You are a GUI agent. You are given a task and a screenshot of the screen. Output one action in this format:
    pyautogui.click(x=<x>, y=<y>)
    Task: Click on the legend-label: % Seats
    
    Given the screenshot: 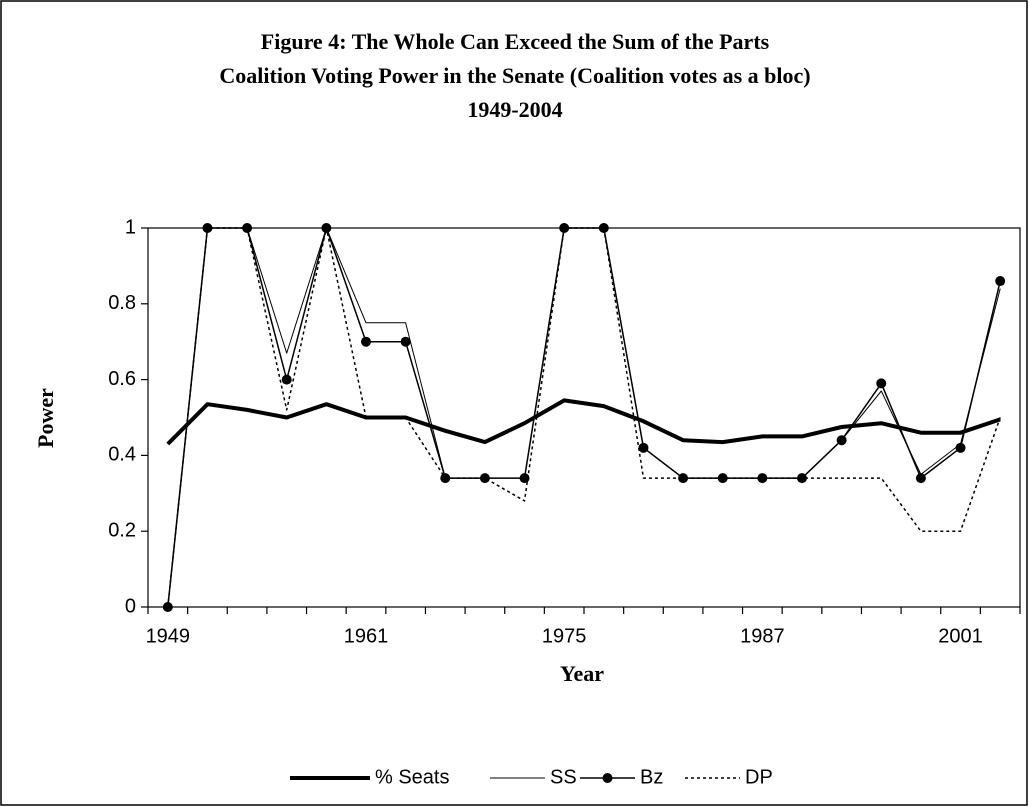 What is the action you would take?
    pyautogui.click(x=412, y=777)
    